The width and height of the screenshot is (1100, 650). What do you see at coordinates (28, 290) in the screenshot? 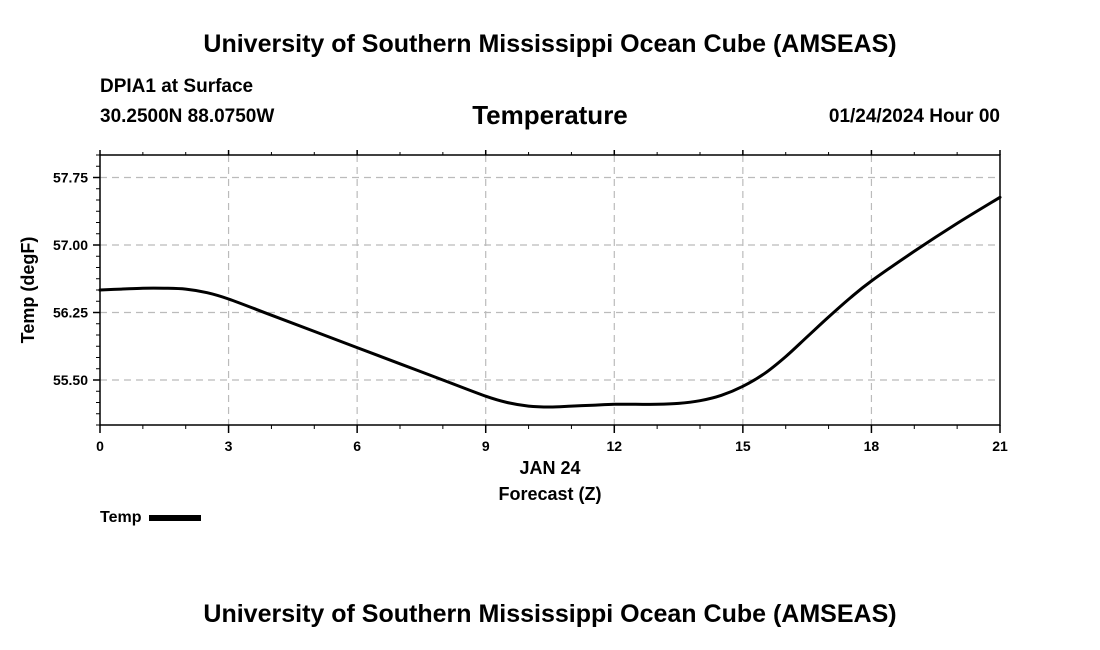
I see `y-axis-label: Temp (degF)` at bounding box center [28, 290].